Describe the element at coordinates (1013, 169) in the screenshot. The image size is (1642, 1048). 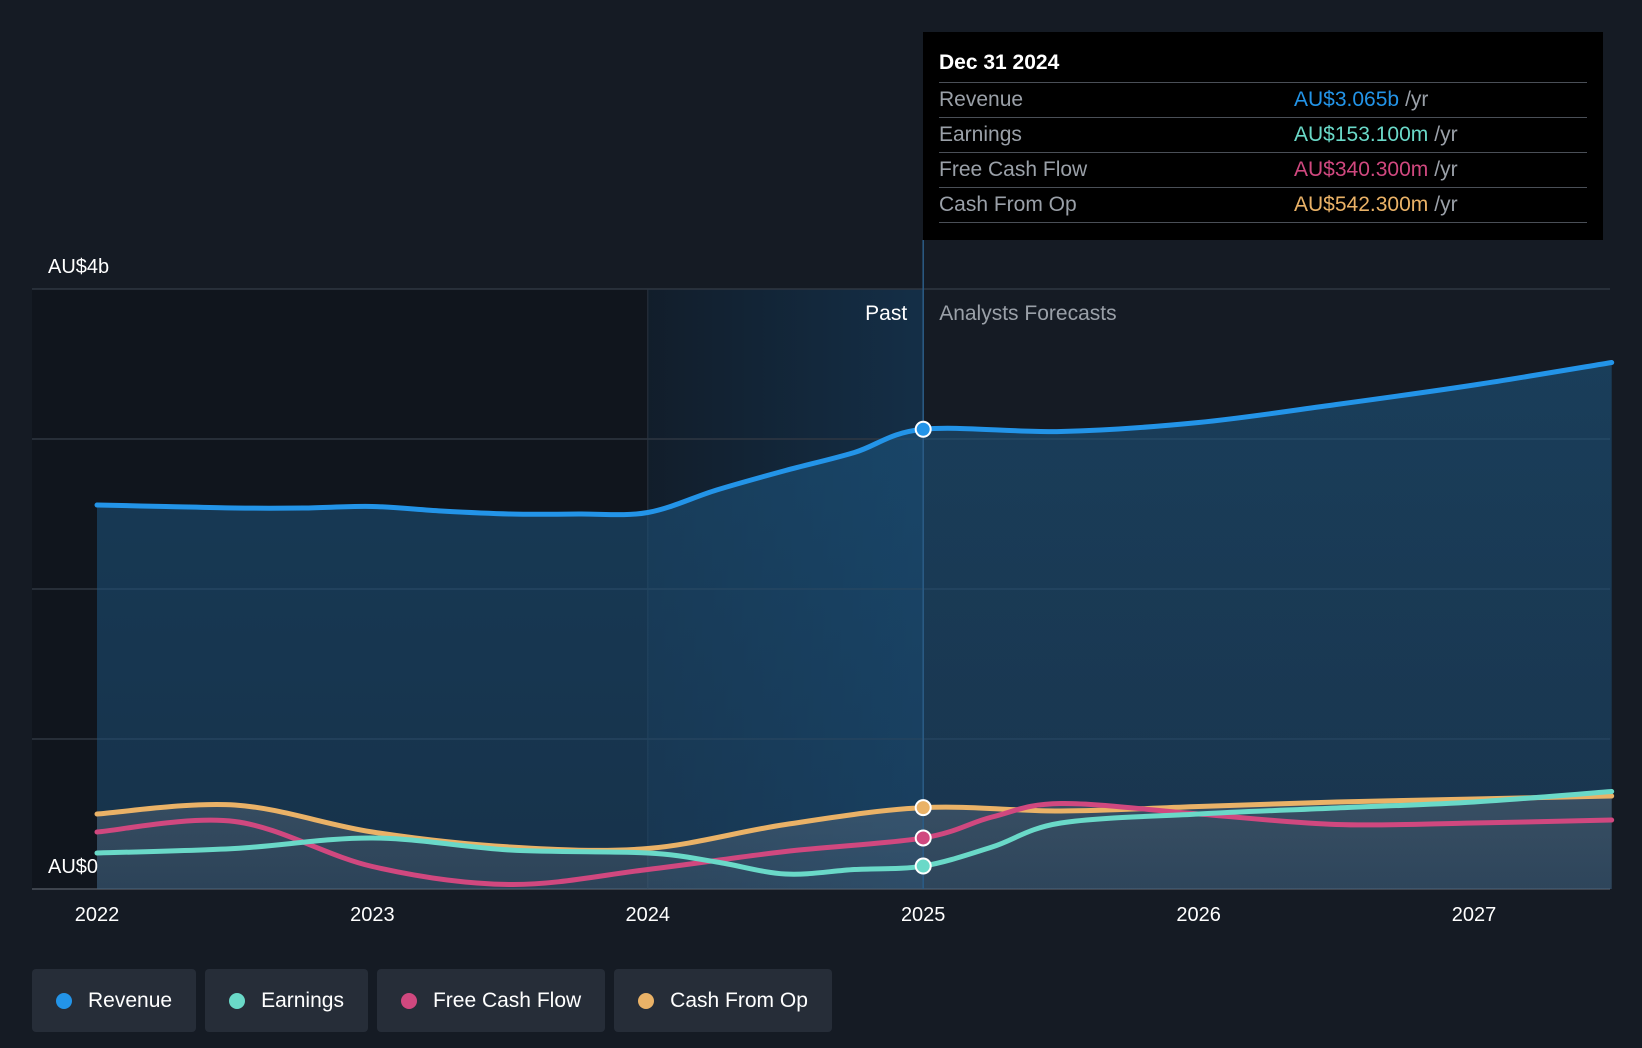
I see `tooltip-label: Free Cash Flow` at that location.